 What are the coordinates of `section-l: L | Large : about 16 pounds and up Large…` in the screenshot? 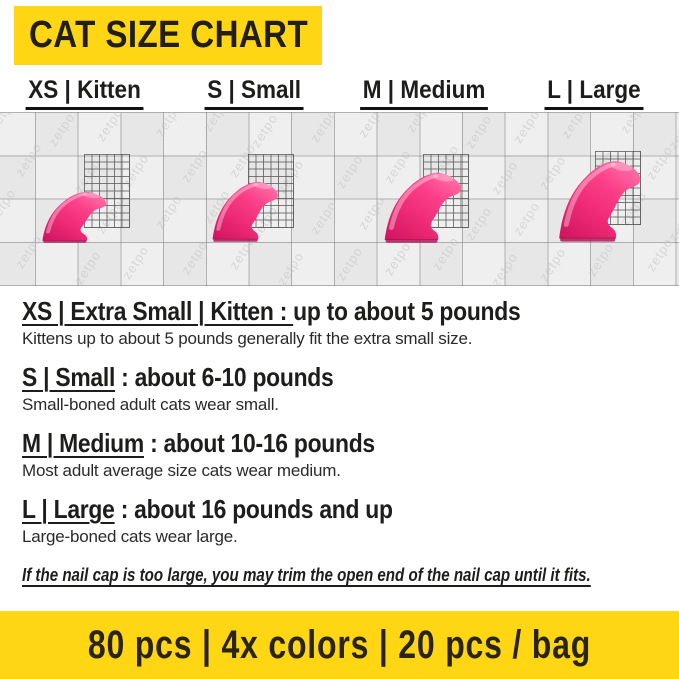 It's located at (347, 520).